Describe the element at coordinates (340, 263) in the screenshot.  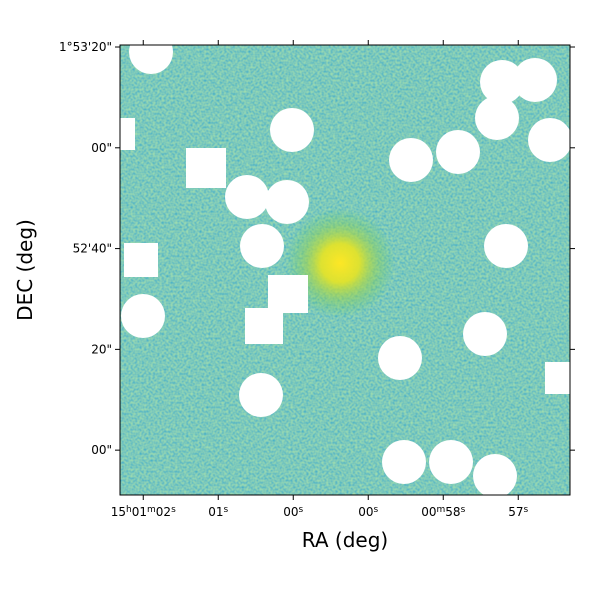
I see `source-blob` at that location.